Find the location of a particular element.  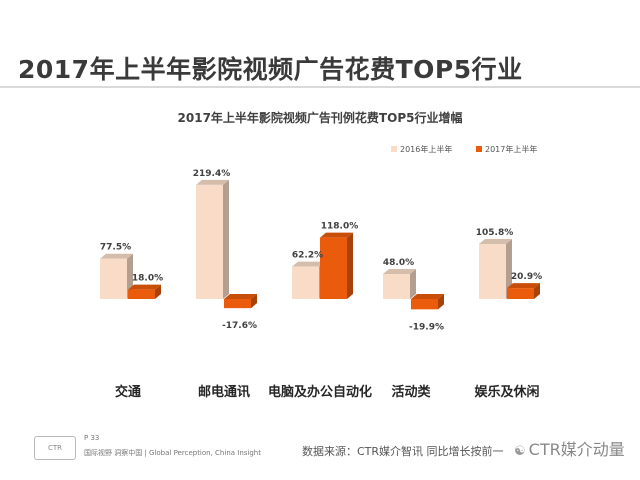

bar-2016-4-side is located at coordinates (509, 268).